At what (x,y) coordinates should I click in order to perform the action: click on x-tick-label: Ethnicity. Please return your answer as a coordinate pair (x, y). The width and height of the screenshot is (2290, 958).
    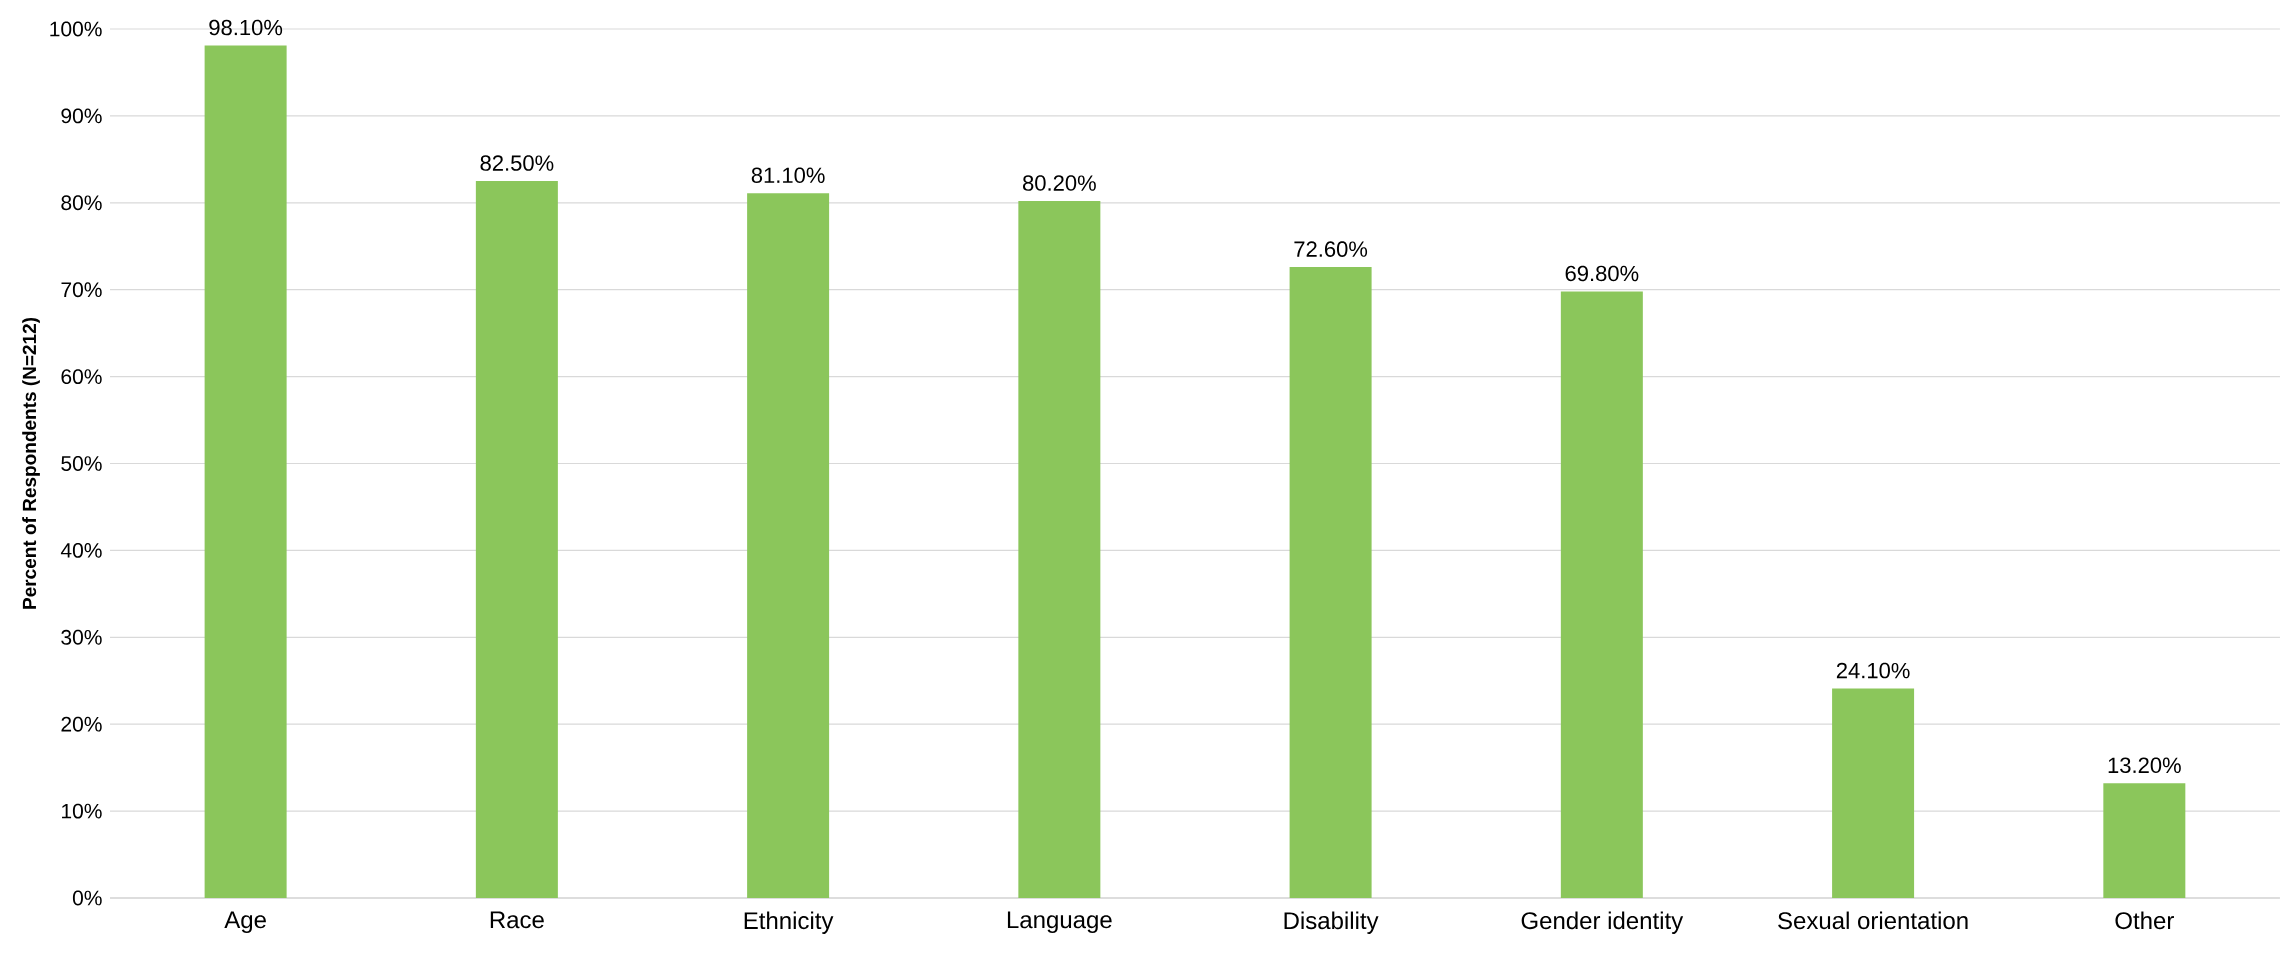
    Looking at the image, I should click on (789, 922).